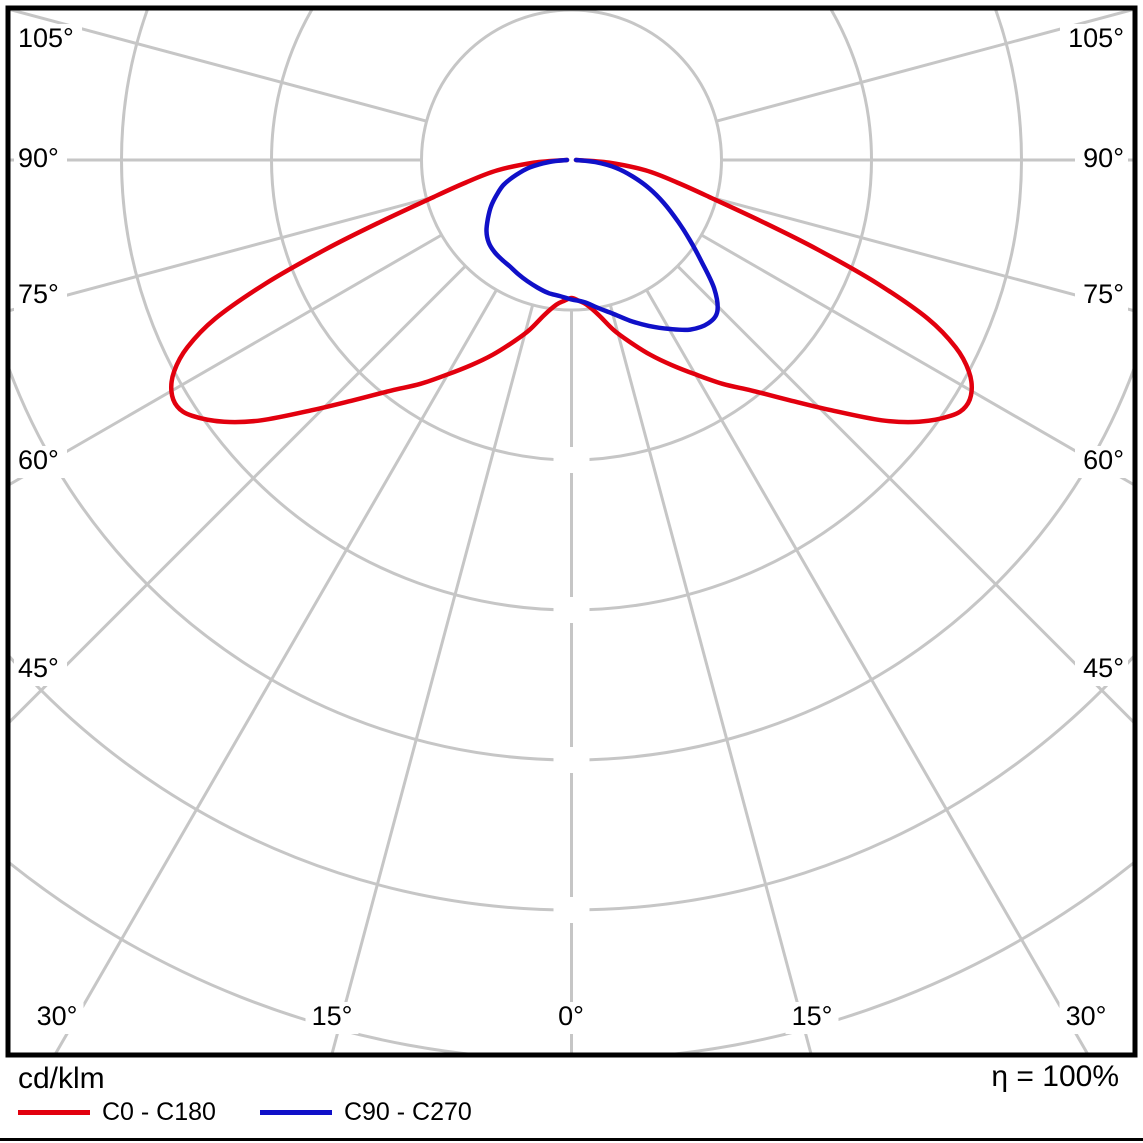 The image size is (1143, 1143). I want to click on legend-item-c0-c180: C0 - C180, so click(117, 1112).